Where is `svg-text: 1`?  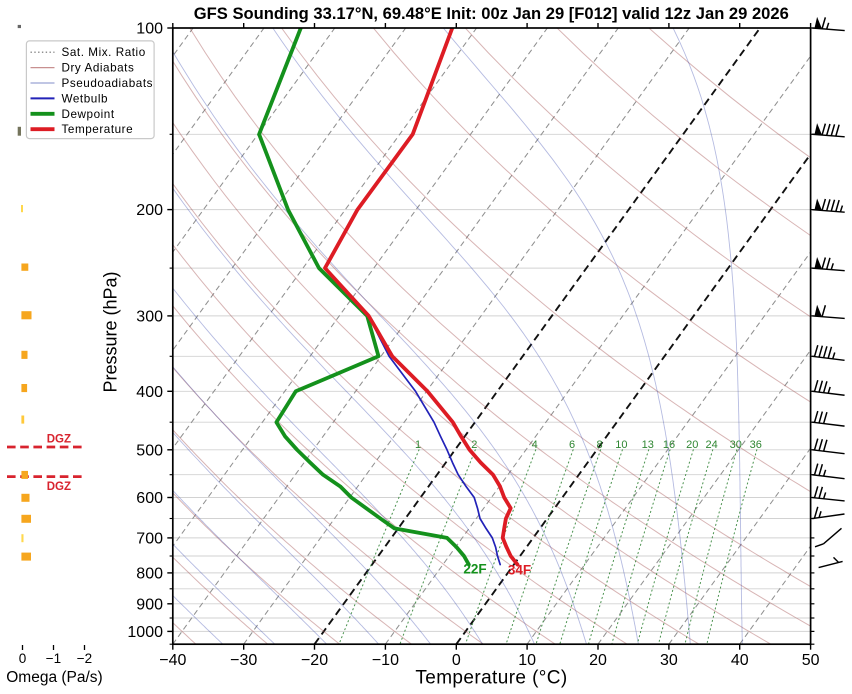
svg-text: 1 is located at coordinates (418, 445).